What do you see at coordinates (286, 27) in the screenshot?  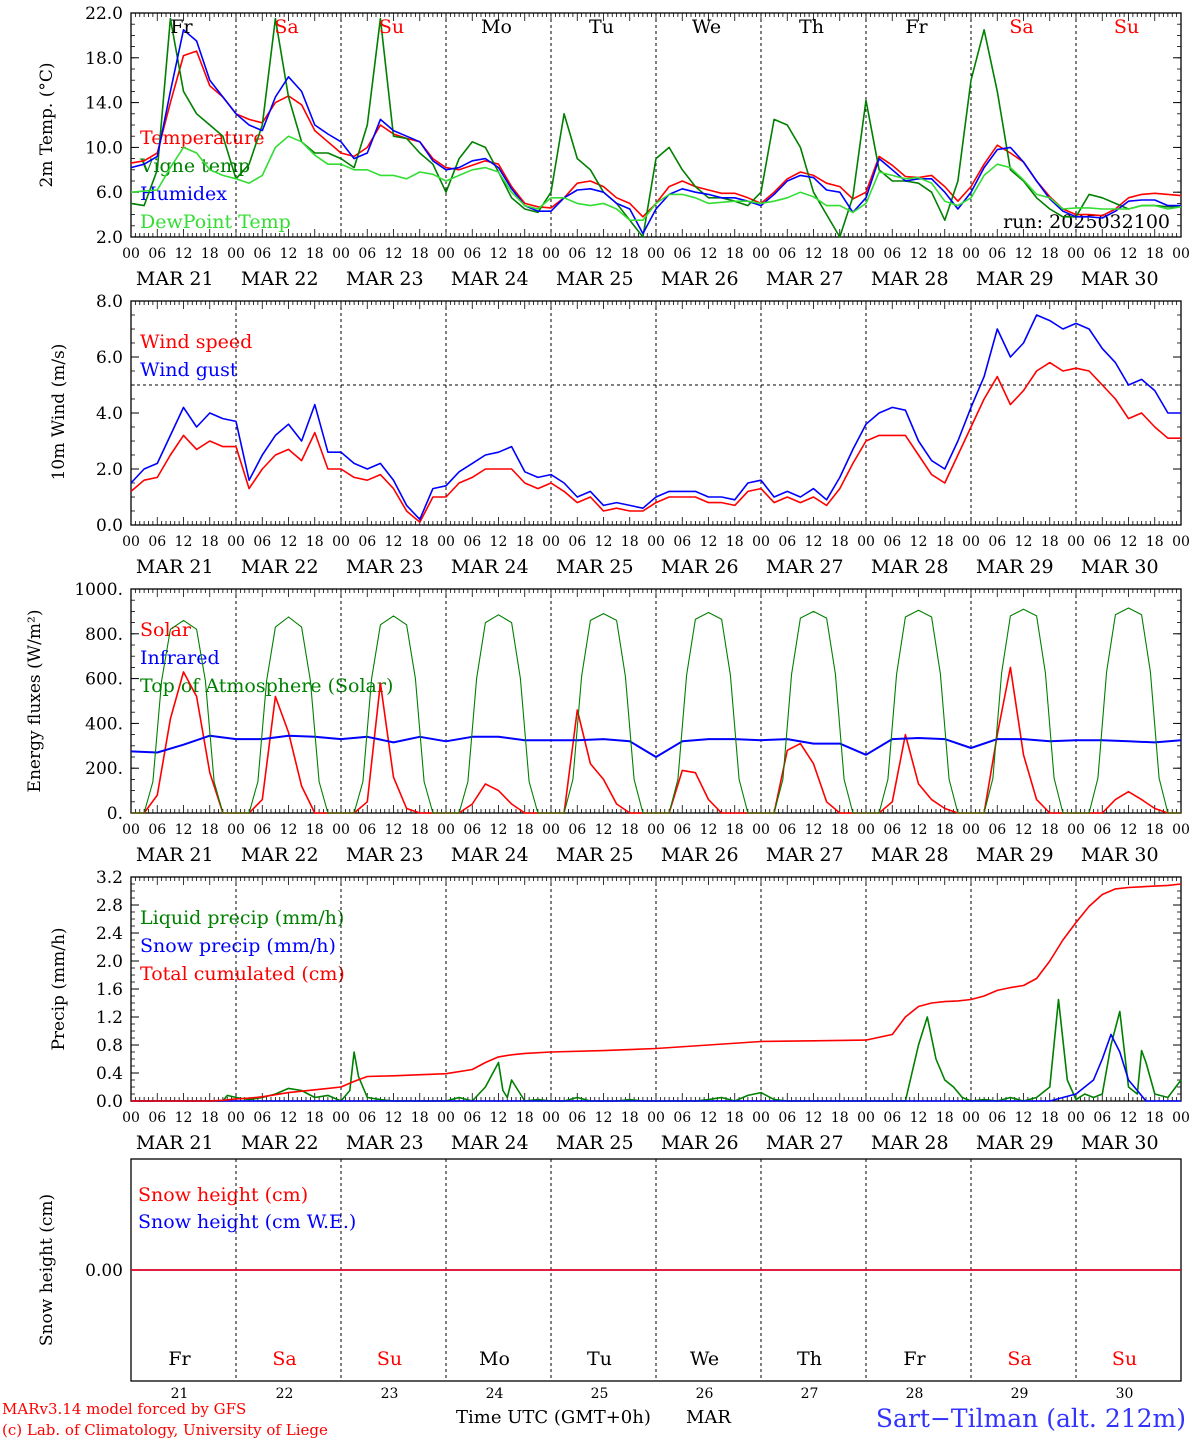 I see `temperature-day-name: Sa` at bounding box center [286, 27].